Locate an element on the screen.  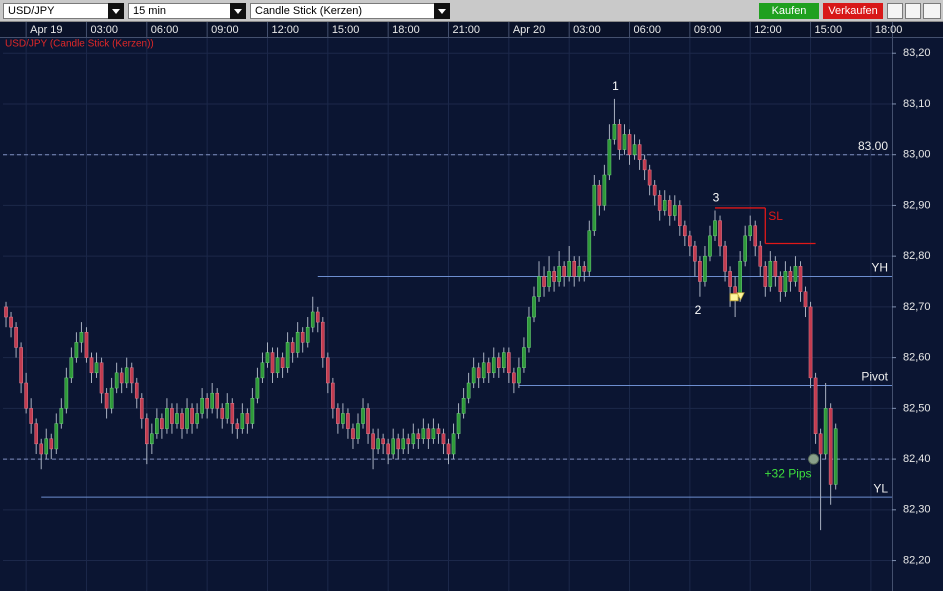
y-tick-label: 82,50 is located at coordinates (917, 408).